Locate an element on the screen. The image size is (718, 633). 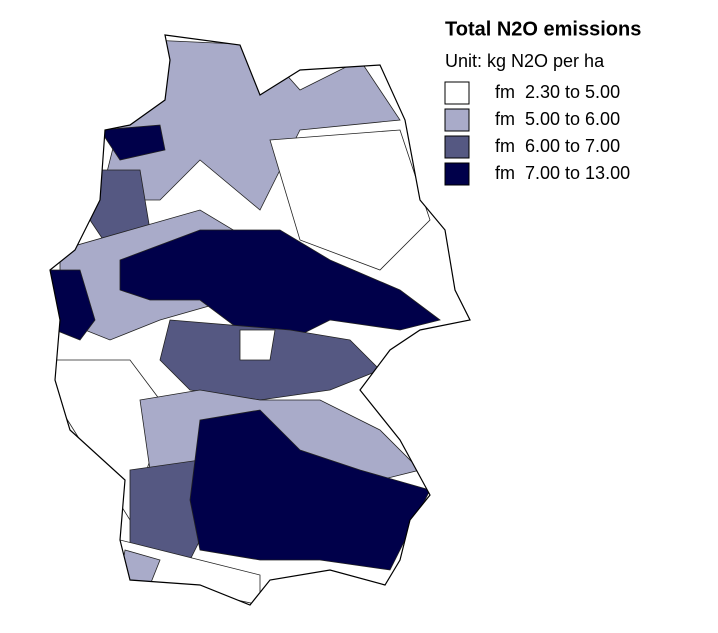
legend-label: fm 7.00 to 13.00 is located at coordinates (562, 173).